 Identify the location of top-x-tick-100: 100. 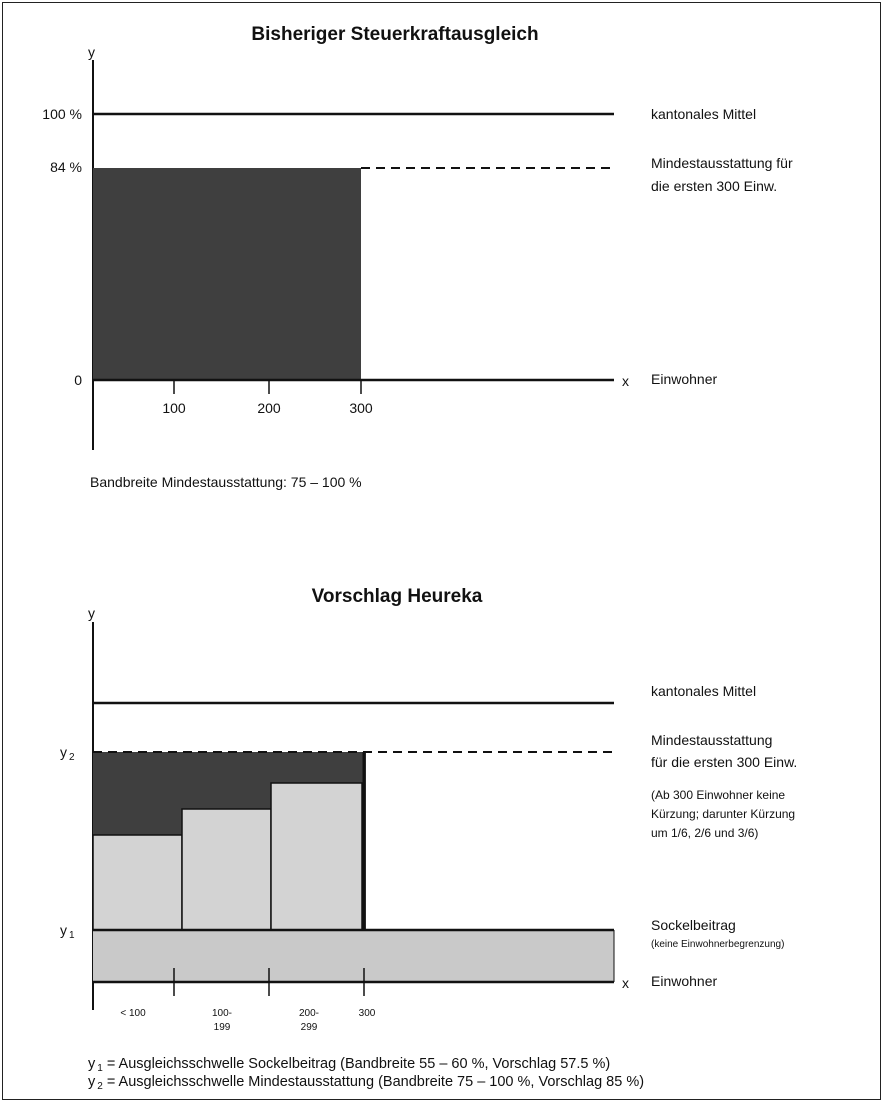
(174, 408).